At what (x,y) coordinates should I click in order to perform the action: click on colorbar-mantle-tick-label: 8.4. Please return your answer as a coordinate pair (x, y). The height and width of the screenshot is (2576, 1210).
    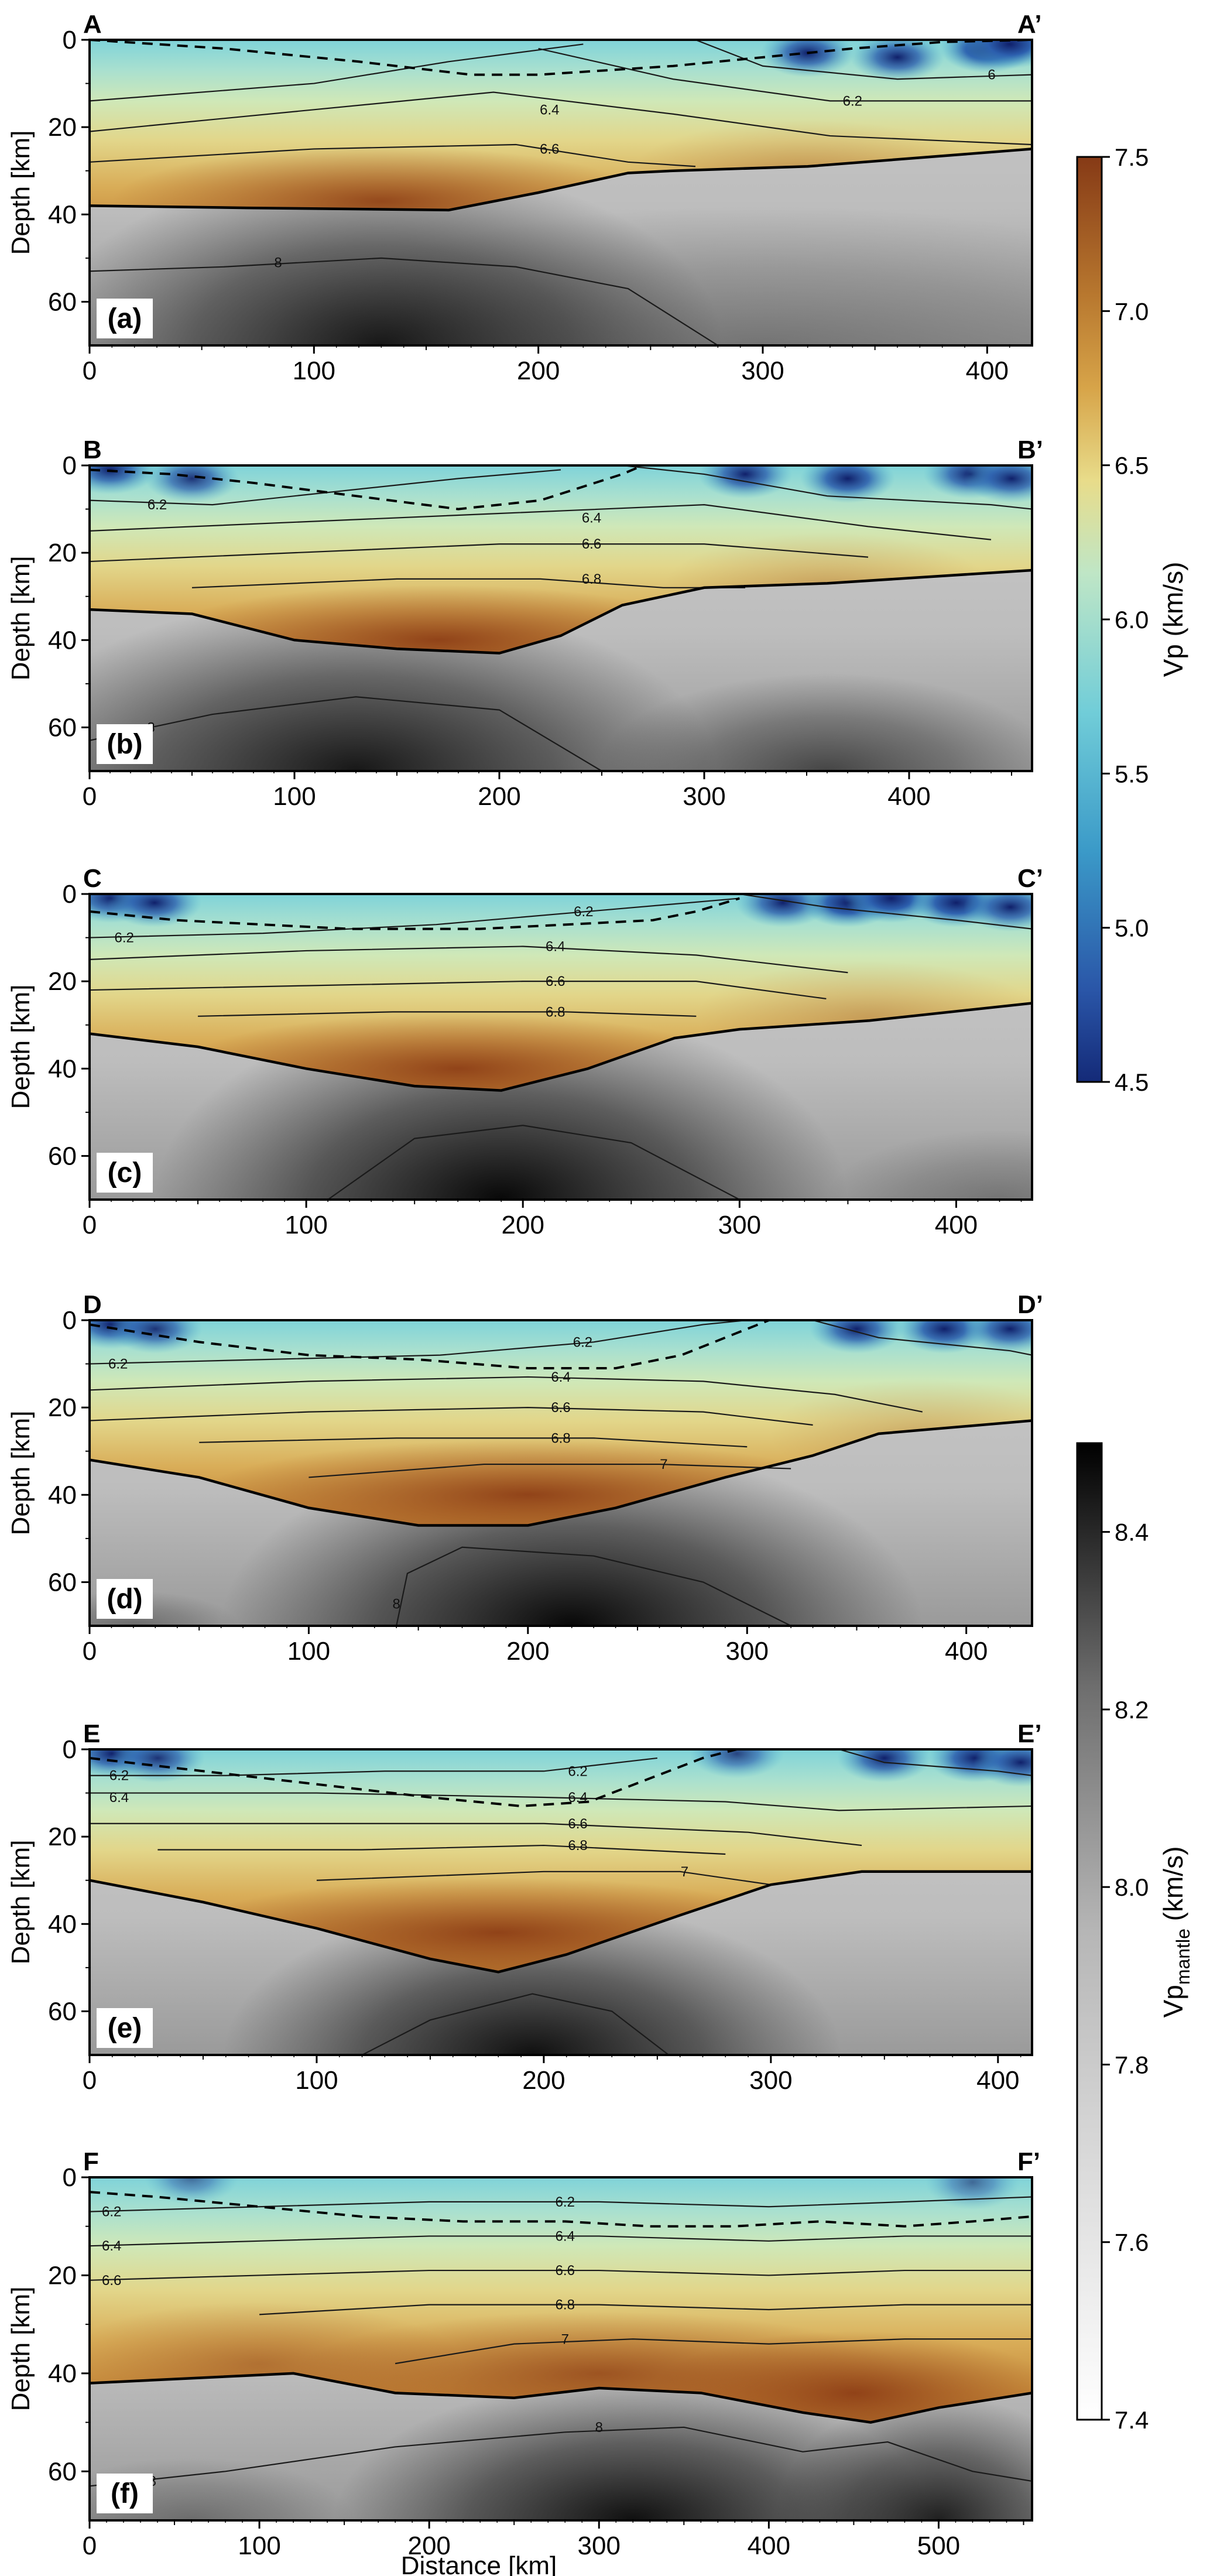
    Looking at the image, I should click on (1132, 1532).